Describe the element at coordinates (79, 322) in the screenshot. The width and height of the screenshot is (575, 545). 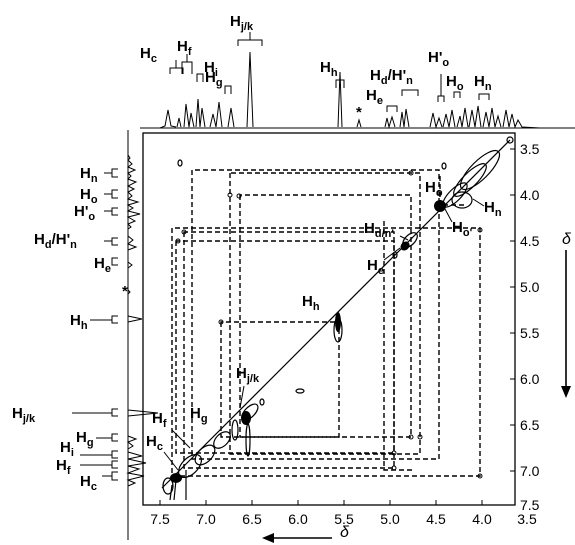
I see `left-label-hh: Hh` at that location.